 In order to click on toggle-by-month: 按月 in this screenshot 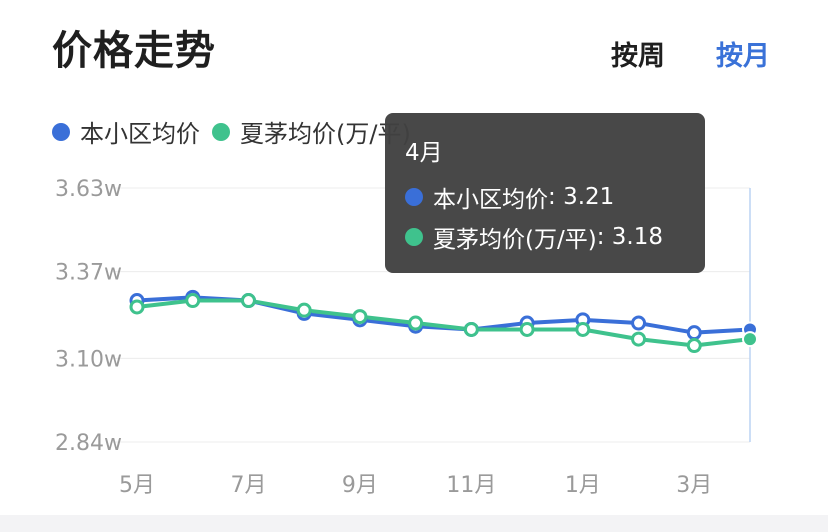, I will do `click(743, 56)`.